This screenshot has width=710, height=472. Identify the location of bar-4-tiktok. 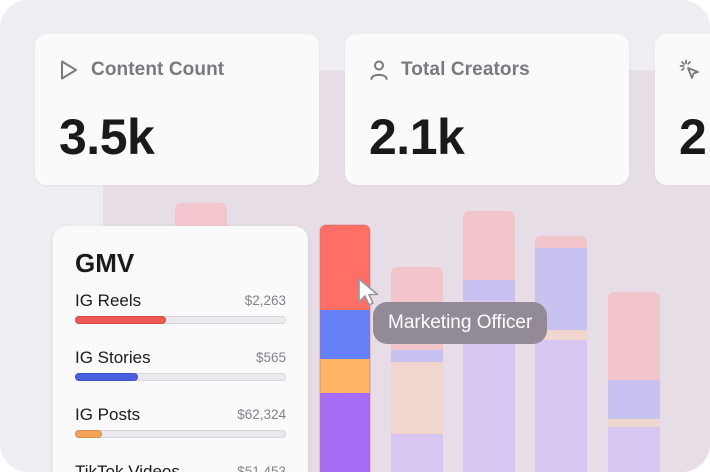
(561, 406).